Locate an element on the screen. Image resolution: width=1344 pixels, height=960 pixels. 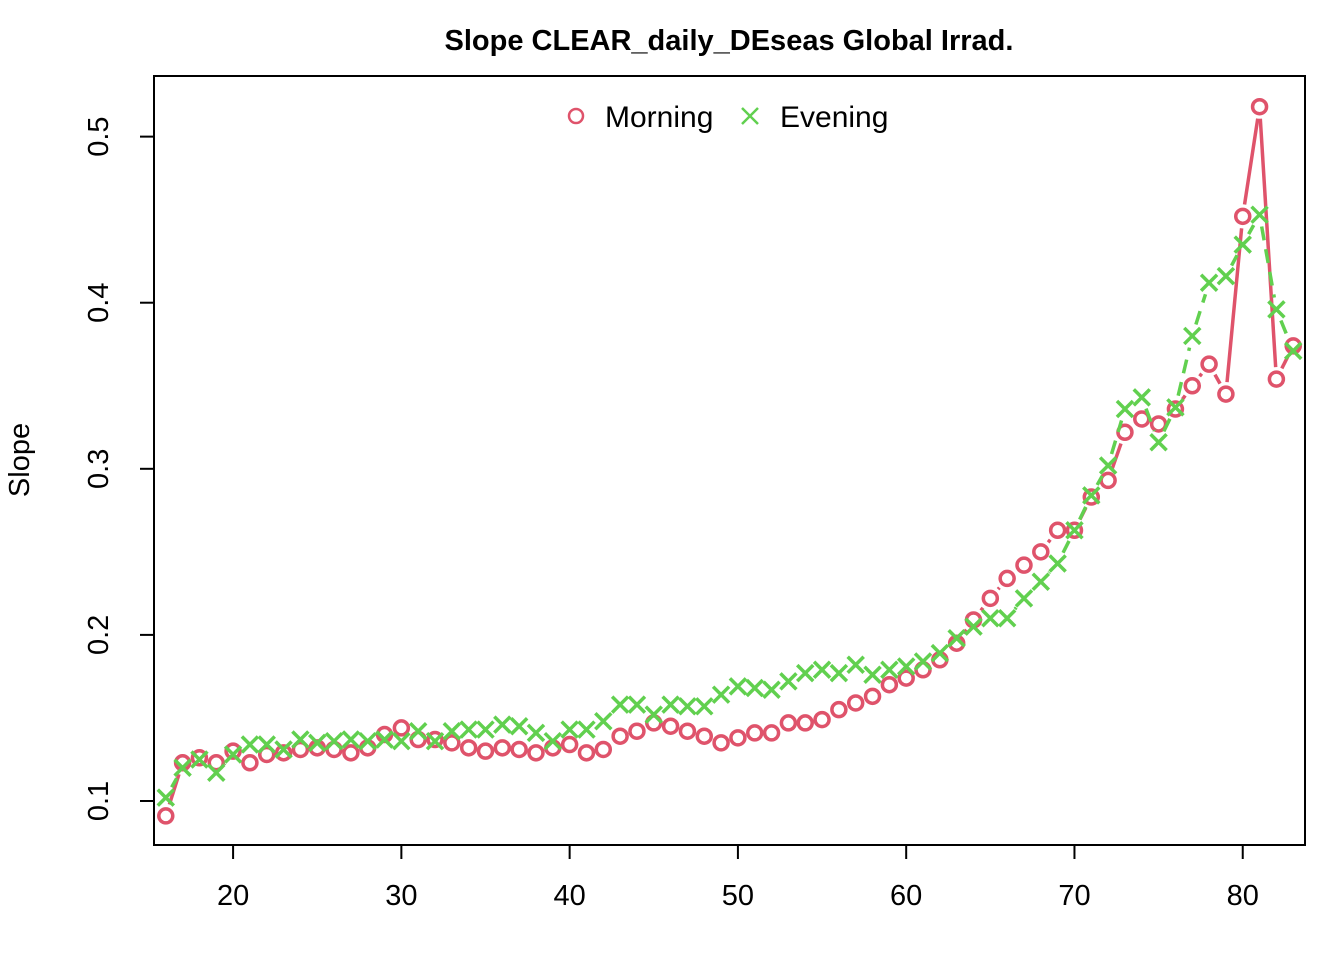
x-tick-label: 80 is located at coordinates (1243, 896).